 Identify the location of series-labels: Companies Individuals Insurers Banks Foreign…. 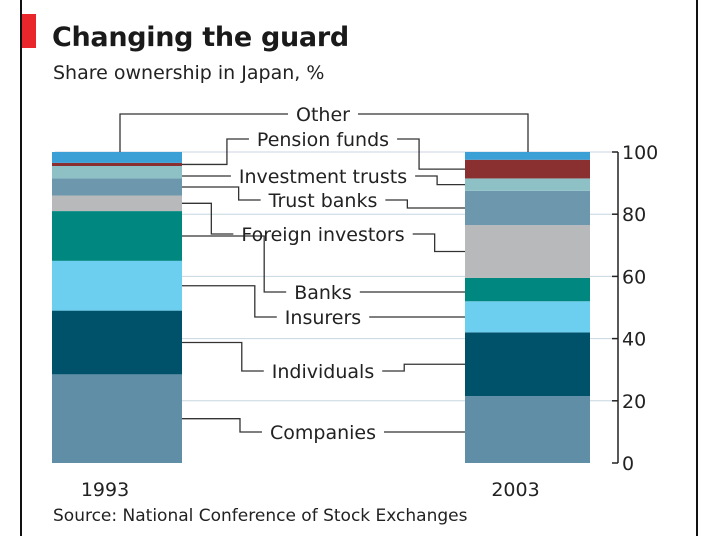
(323, 274).